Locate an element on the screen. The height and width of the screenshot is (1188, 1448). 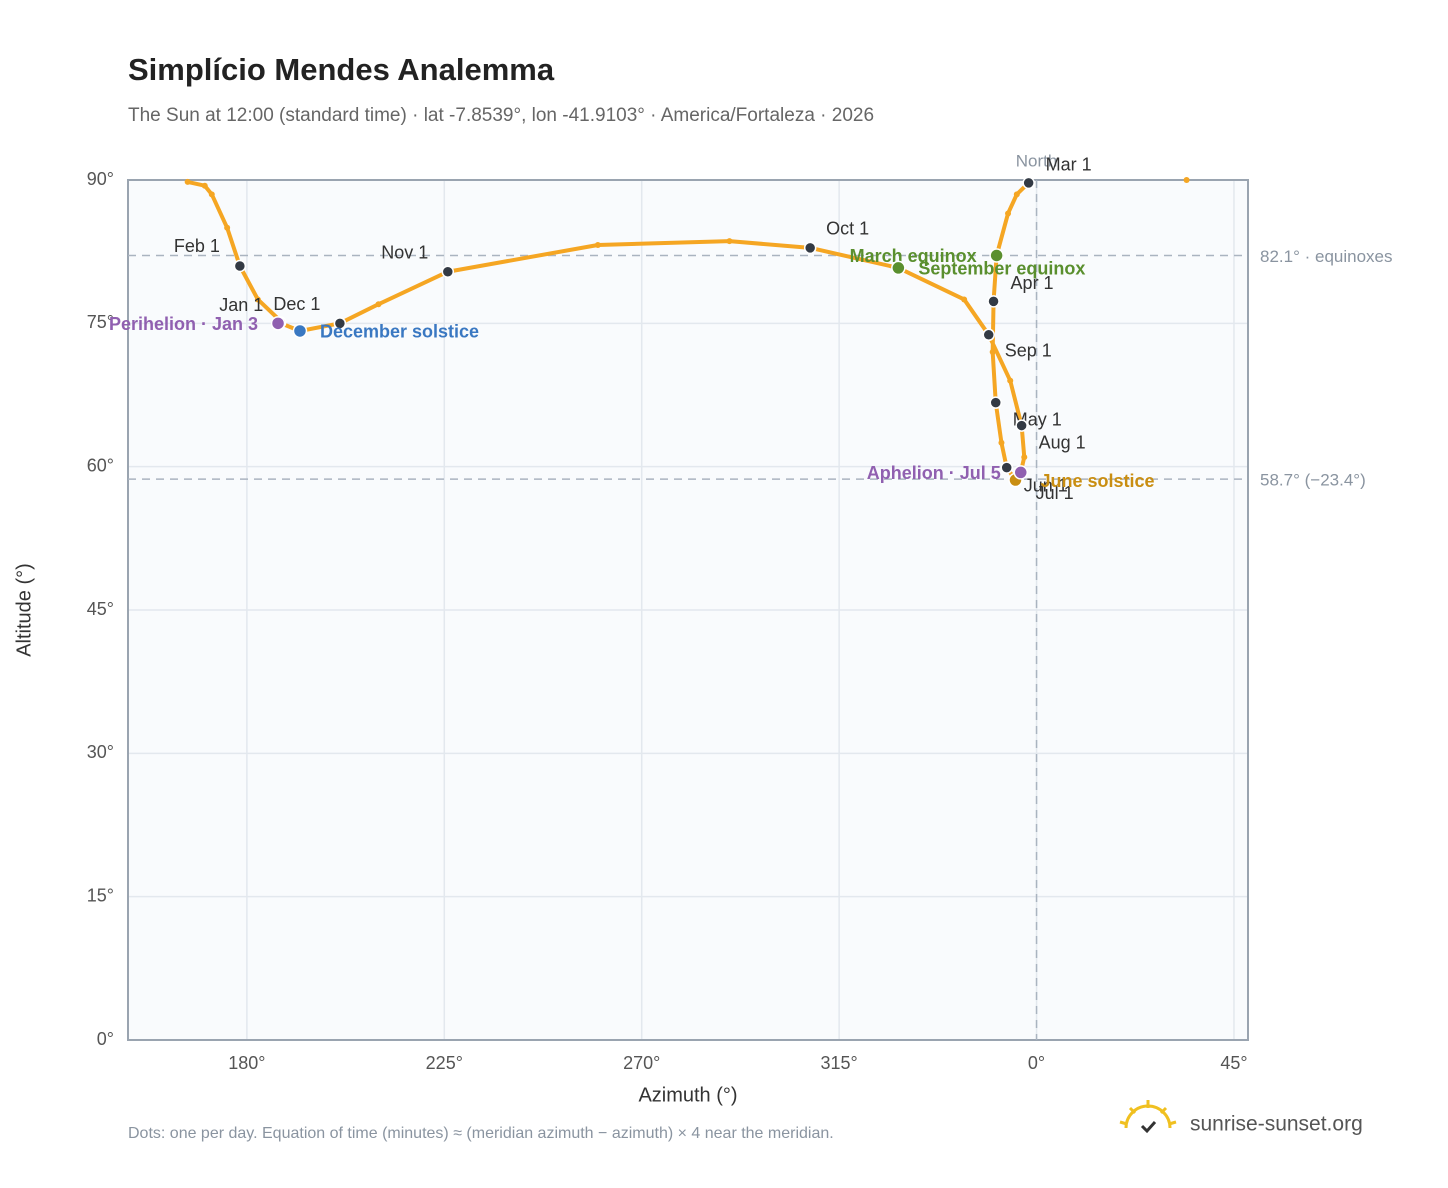
x-tick-label: 45° is located at coordinates (1233, 1063).